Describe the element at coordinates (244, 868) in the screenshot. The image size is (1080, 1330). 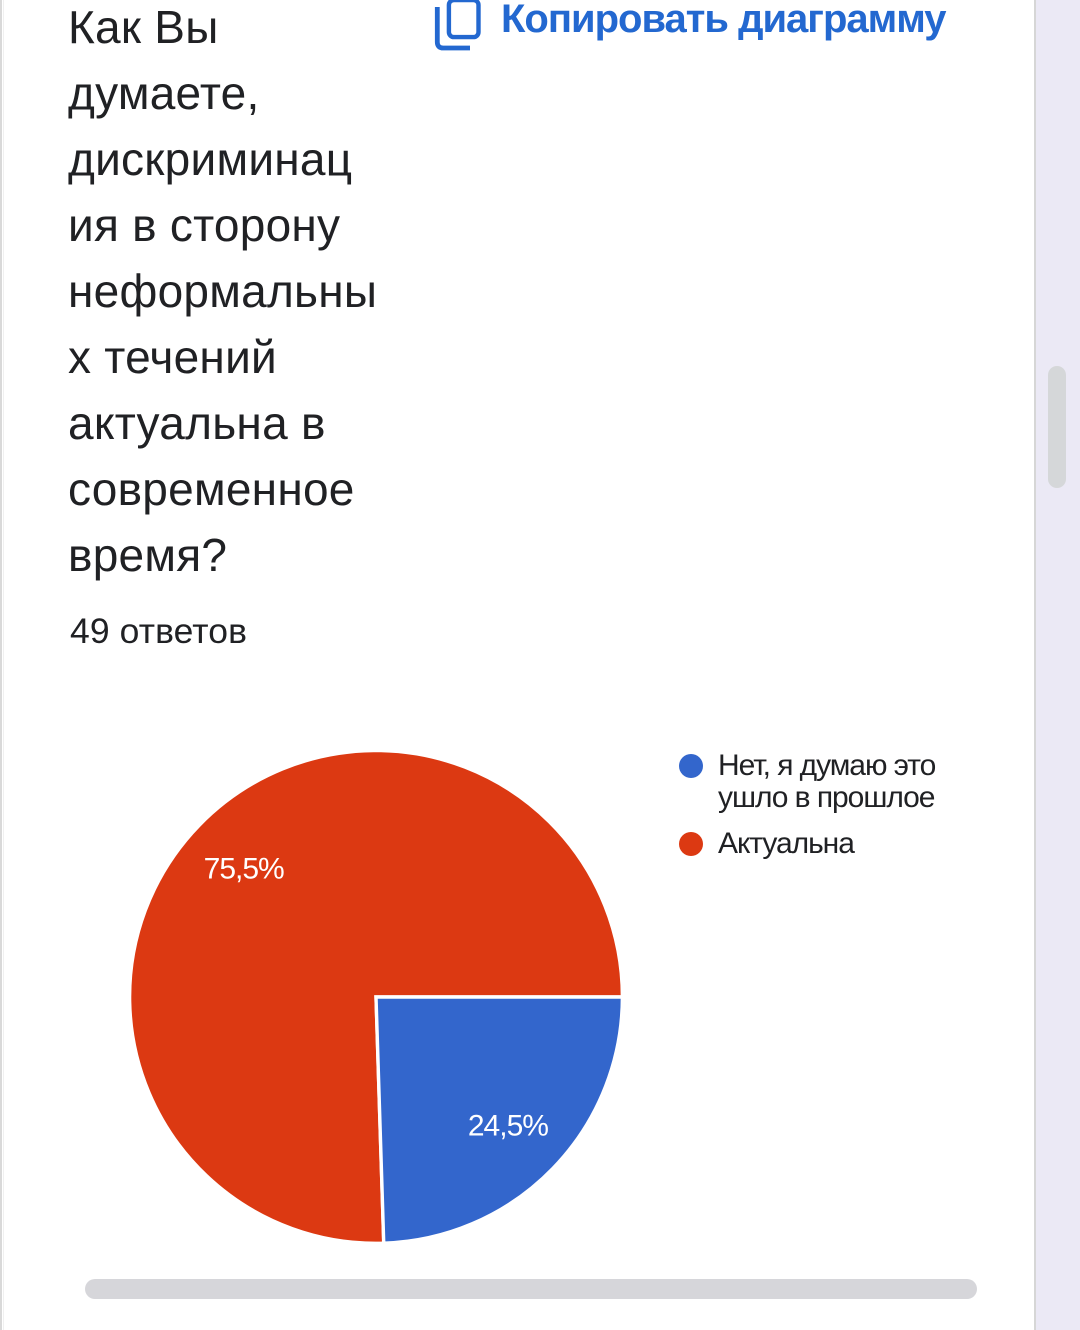
I see `svg-text: 75,5%` at that location.